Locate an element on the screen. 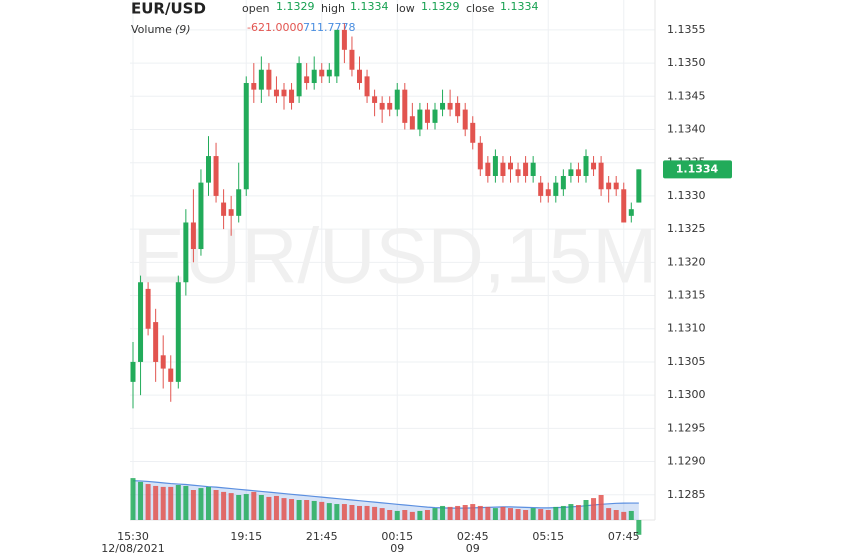 The image size is (844, 558). x-tick-label: 07:45 is located at coordinates (624, 536).